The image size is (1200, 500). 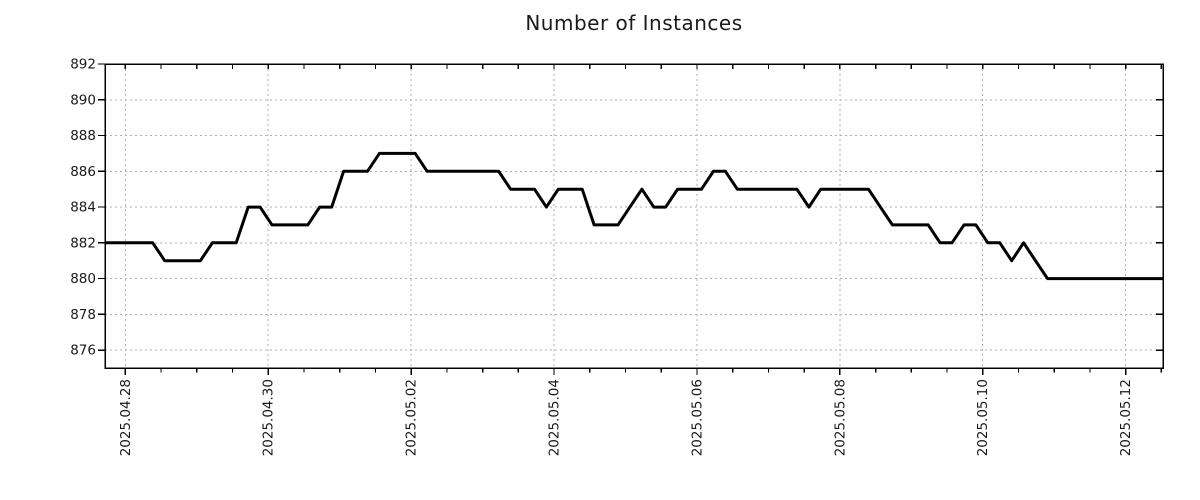 I want to click on x-tick-label: 2025.05.12, so click(x=1126, y=417).